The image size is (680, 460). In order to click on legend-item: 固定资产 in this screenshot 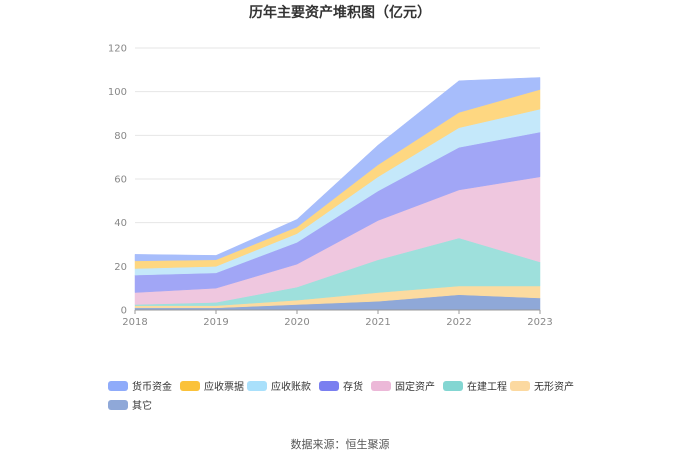, I will do `click(403, 386)`.